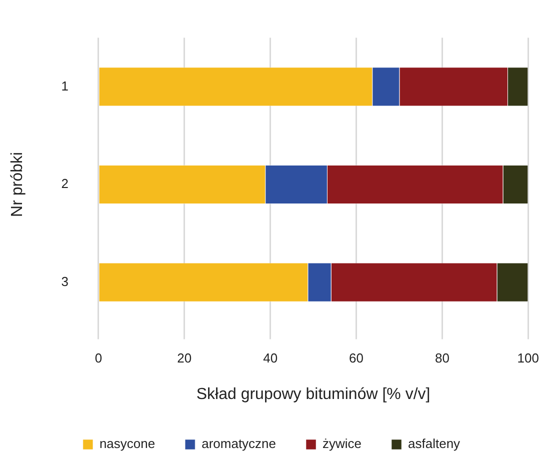  I want to click on x-tick-label: 20, so click(184, 358).